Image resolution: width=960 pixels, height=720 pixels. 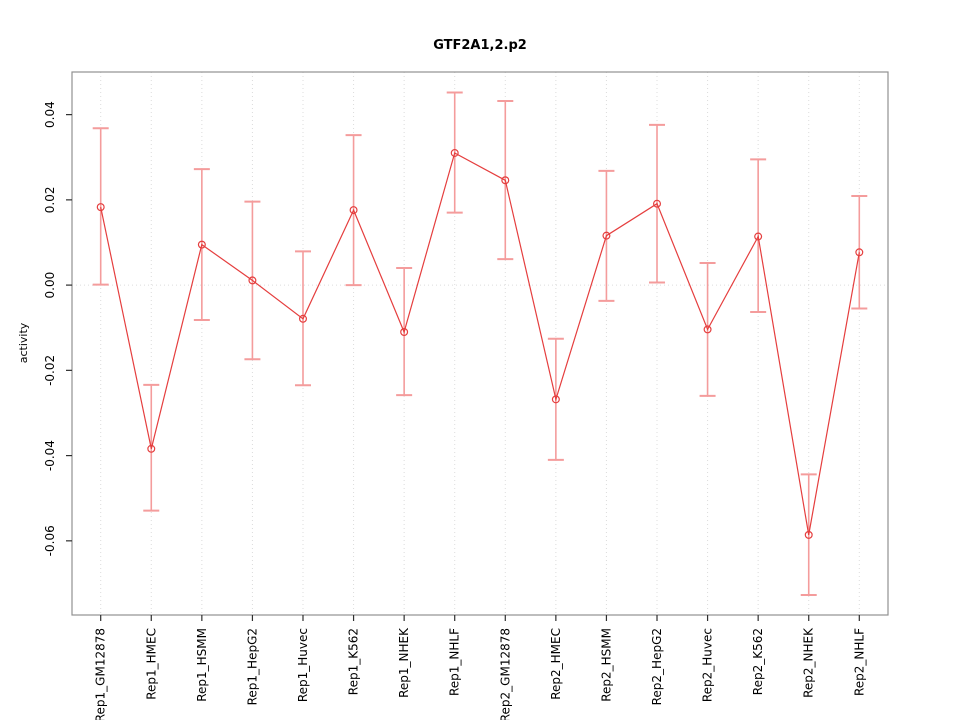 I want to click on x-category-label: Rep1_HSMM, so click(x=202, y=665).